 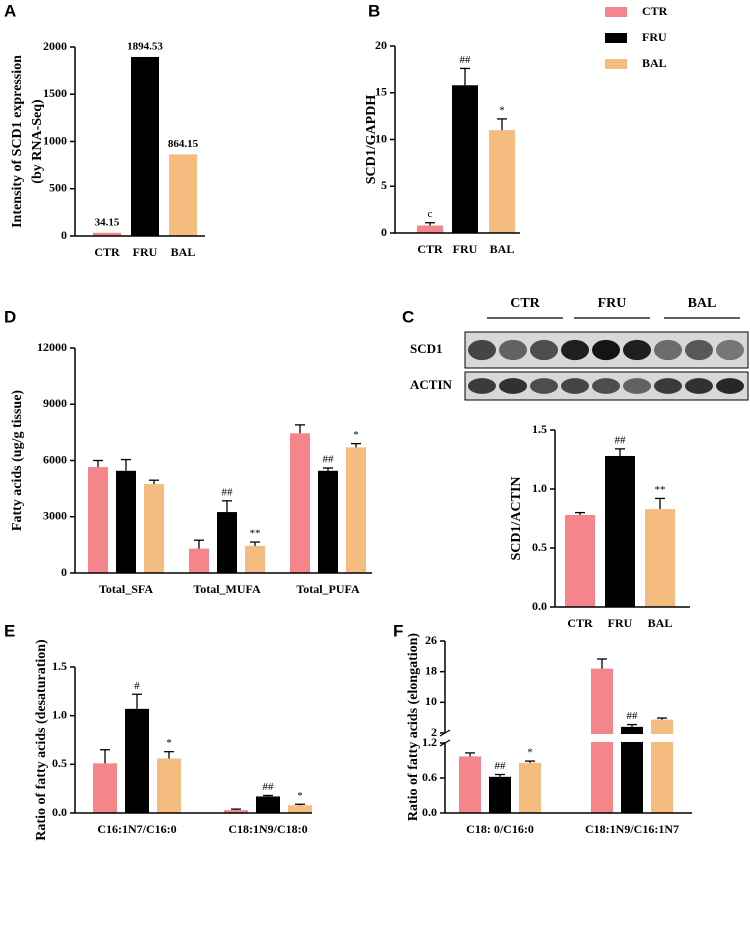 I want to click on x-tick-label: C18:1N9/C18:0, so click(x=267, y=829).